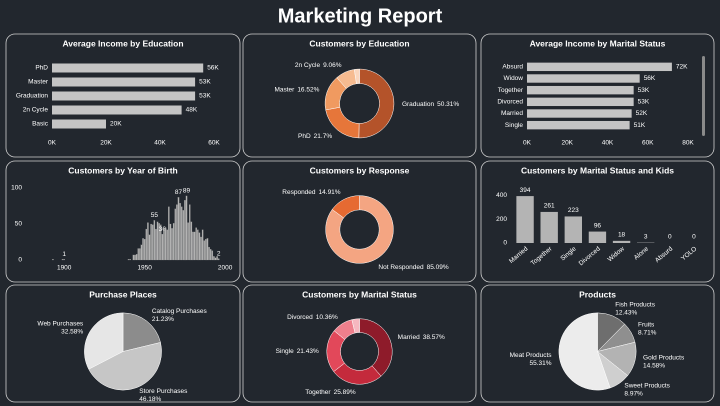 The height and width of the screenshot is (406, 720). I want to click on value-label: 36, so click(163, 229).